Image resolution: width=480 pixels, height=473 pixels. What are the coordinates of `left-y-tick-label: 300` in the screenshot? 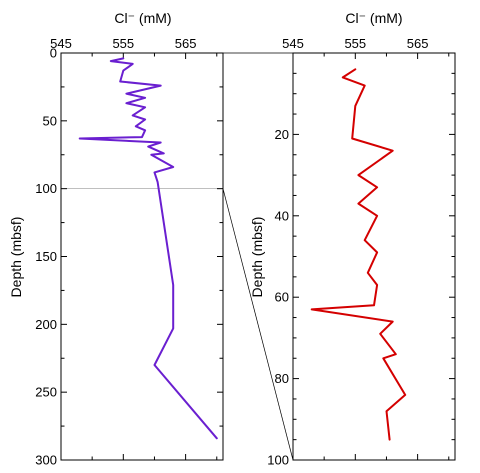 It's located at (46, 460).